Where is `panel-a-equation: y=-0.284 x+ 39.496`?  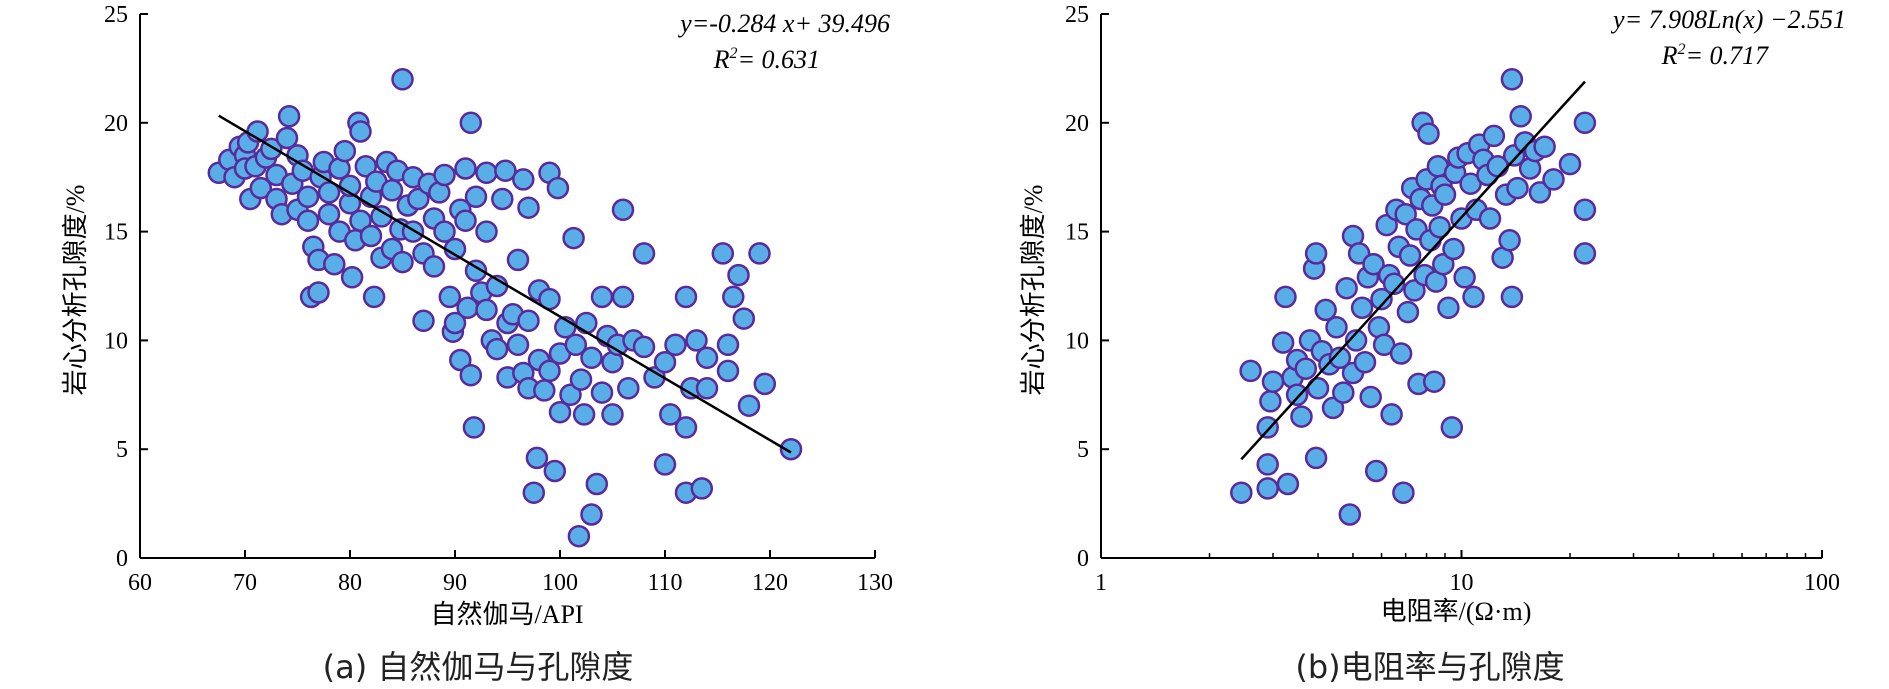 panel-a-equation: y=-0.284 x+ 39.496 is located at coordinates (783, 23).